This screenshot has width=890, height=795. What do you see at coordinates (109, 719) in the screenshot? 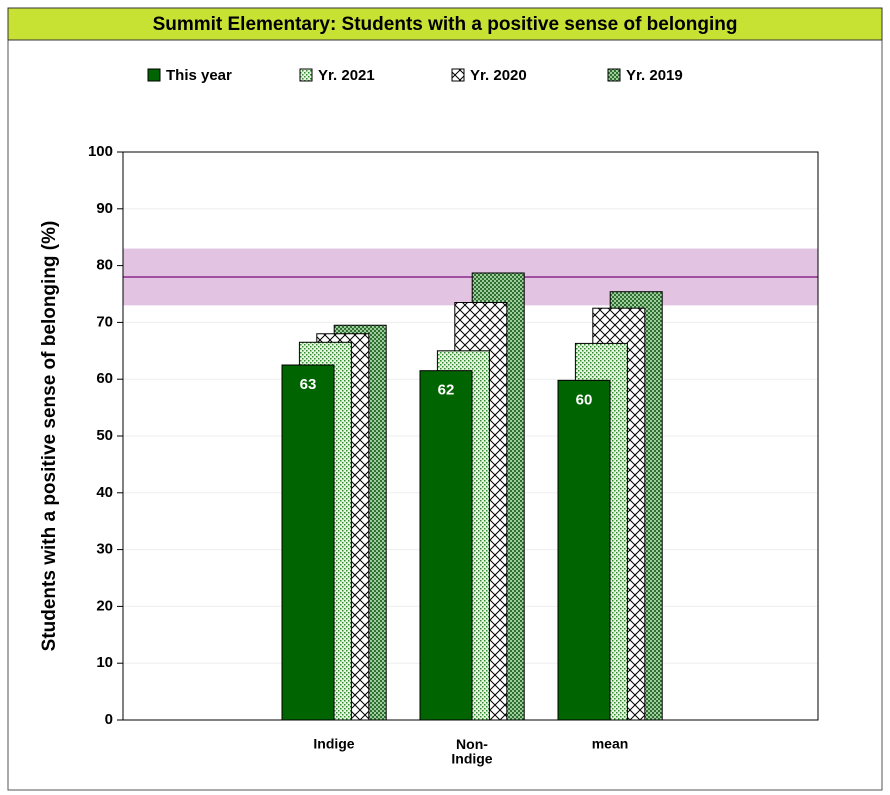
I see `y-tick-label: 0` at bounding box center [109, 719].